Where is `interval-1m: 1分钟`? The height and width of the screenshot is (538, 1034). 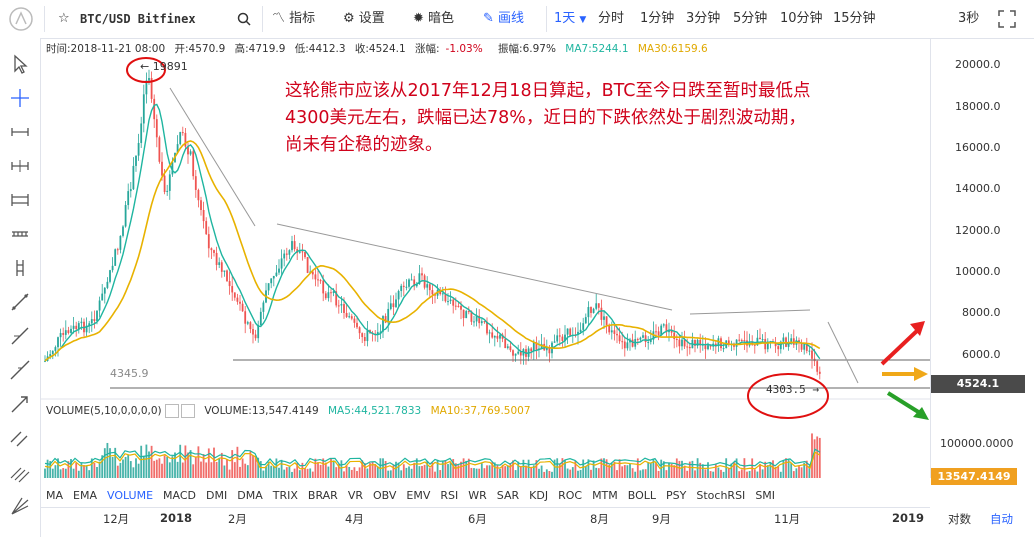
interval-1m: 1分钟 is located at coordinates (657, 18).